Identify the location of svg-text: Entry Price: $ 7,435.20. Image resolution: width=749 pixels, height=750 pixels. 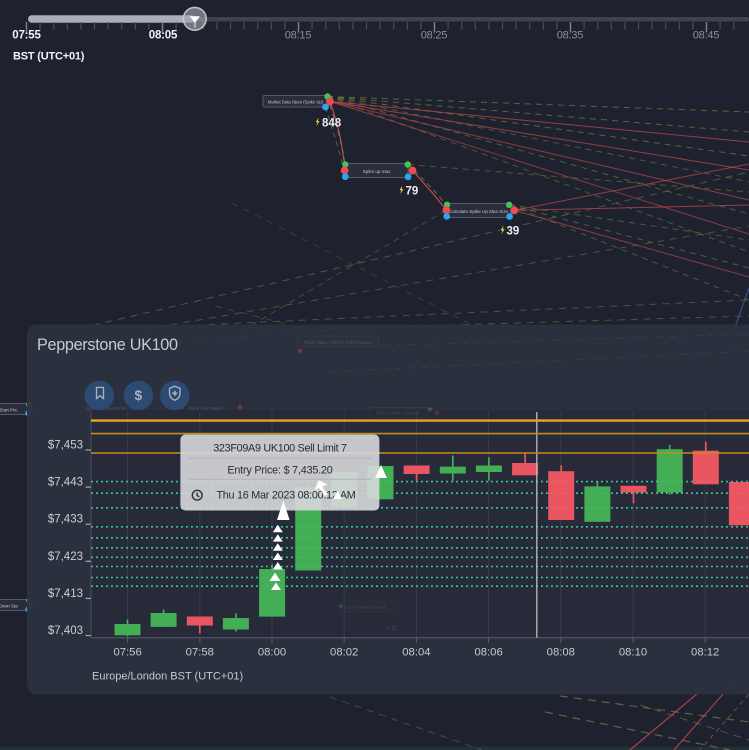
(279, 471).